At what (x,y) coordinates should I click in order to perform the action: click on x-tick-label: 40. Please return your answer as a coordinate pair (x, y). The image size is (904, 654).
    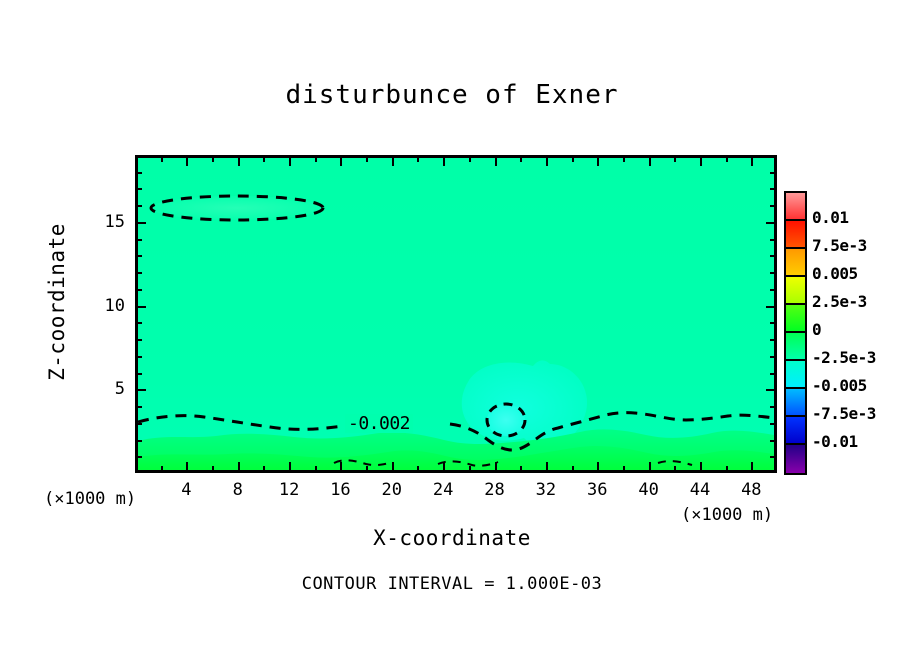
    Looking at the image, I should click on (648, 490).